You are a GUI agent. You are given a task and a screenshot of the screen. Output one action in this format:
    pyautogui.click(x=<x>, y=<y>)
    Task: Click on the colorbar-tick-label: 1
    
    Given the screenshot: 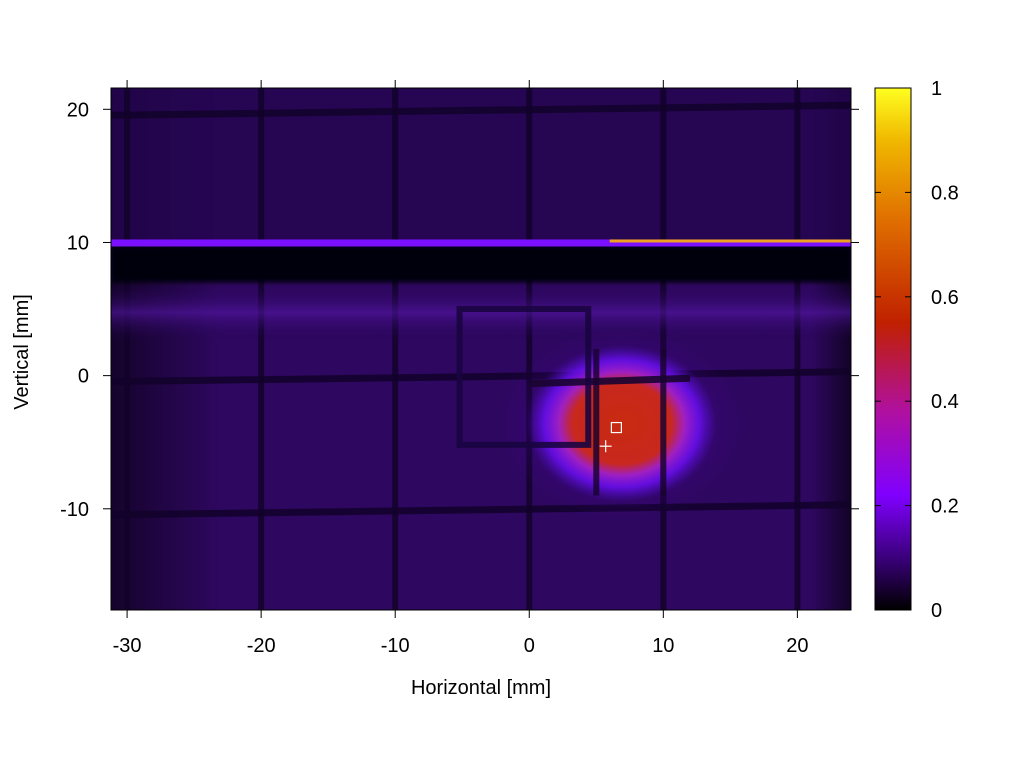 What is the action you would take?
    pyautogui.click(x=936, y=89)
    